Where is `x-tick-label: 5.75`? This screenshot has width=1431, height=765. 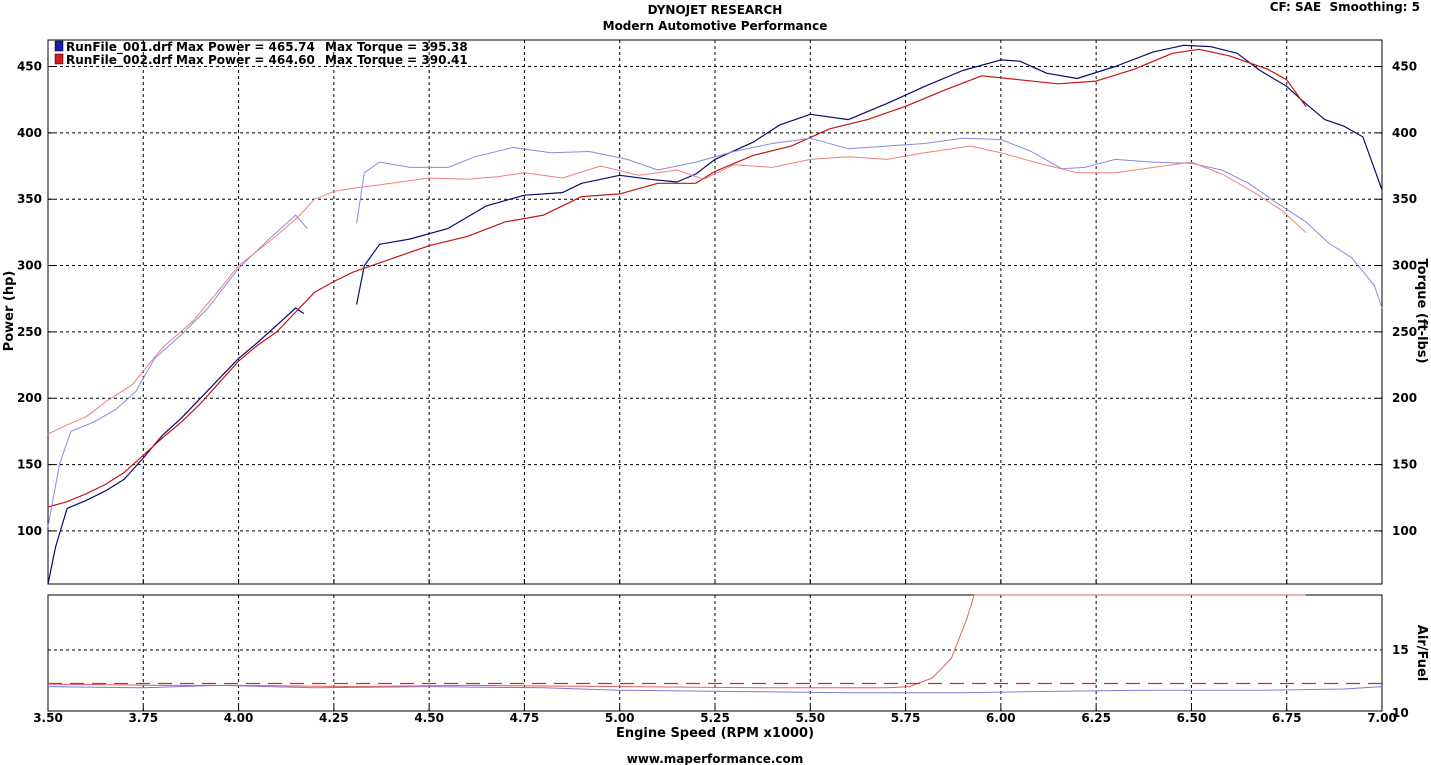 x-tick-label: 5.75 is located at coordinates (906, 718).